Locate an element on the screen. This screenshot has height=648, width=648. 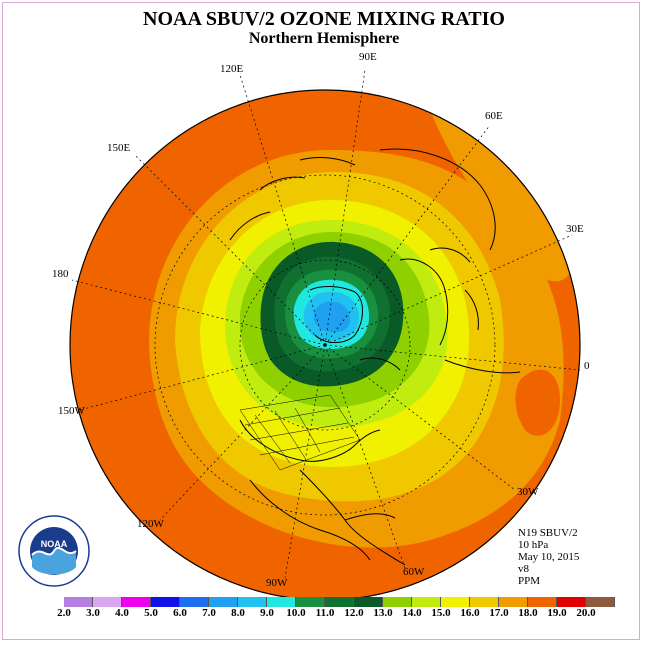
colorbar-tick-label: 20.0 is located at coordinates (586, 613).